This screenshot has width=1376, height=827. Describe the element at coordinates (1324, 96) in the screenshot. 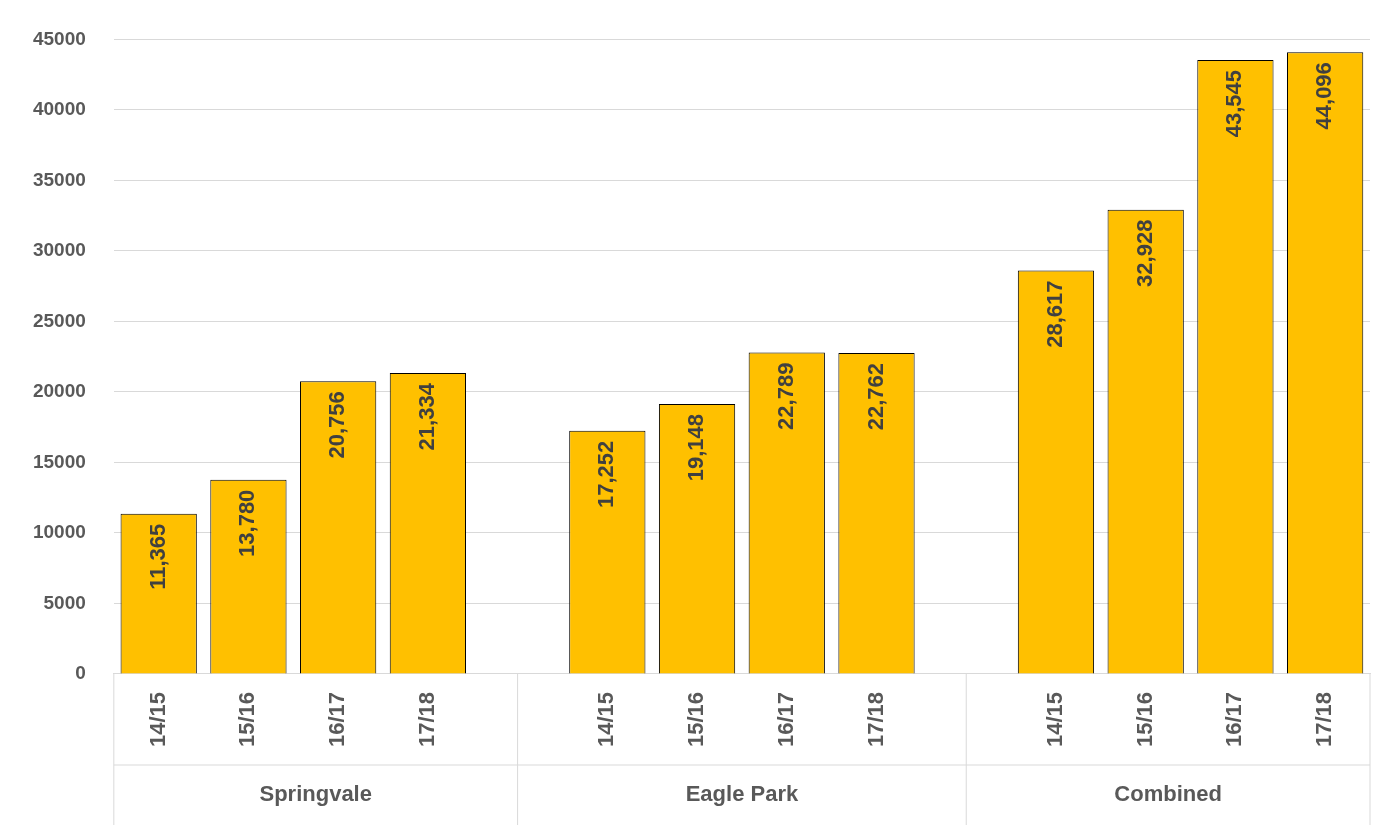

I see `data-label: 44,096` at that location.